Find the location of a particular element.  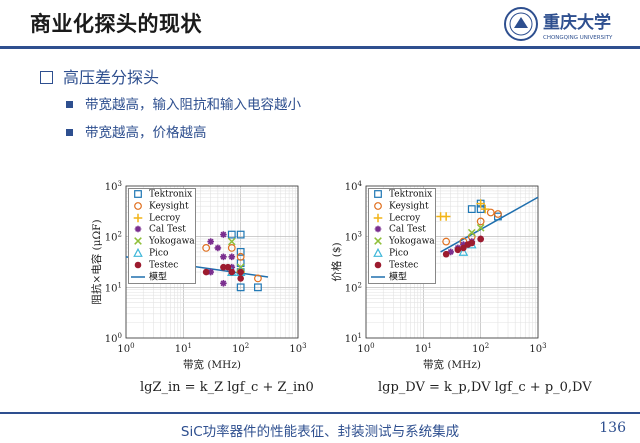

series-yokogawa is located at coordinates (476, 230).